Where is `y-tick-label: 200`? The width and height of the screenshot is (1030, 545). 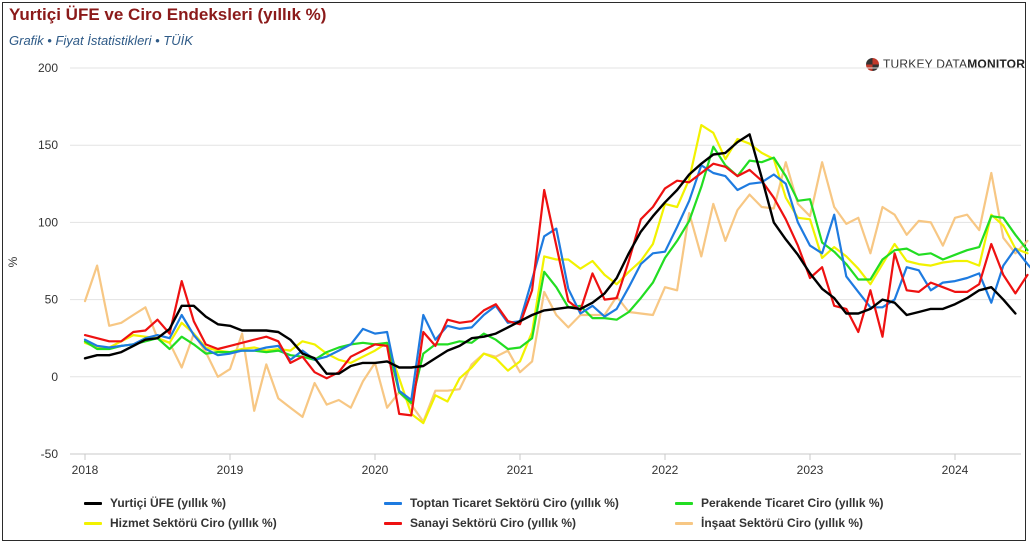 y-tick-label: 200 is located at coordinates (48, 68).